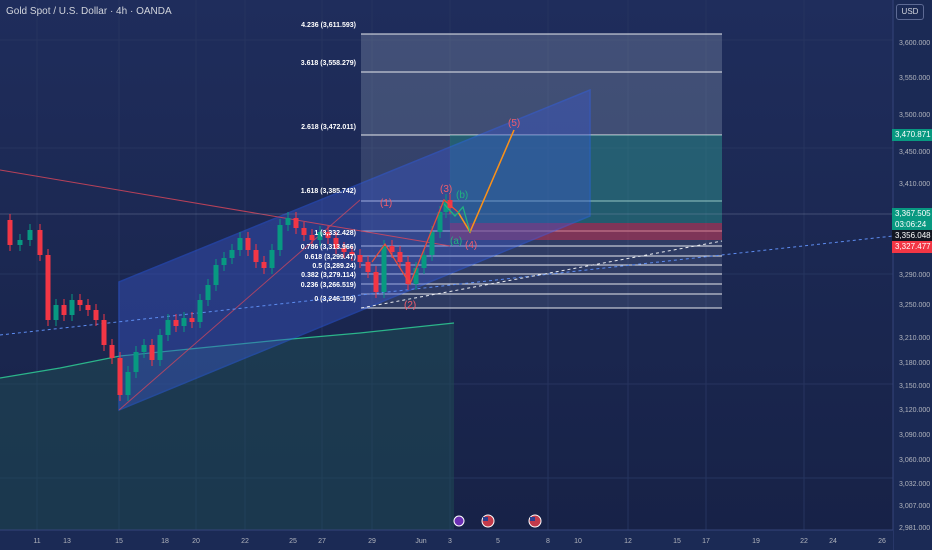 The image size is (932, 550). What do you see at coordinates (912, 275) in the screenshot?
I see `price-axis` at bounding box center [912, 275].